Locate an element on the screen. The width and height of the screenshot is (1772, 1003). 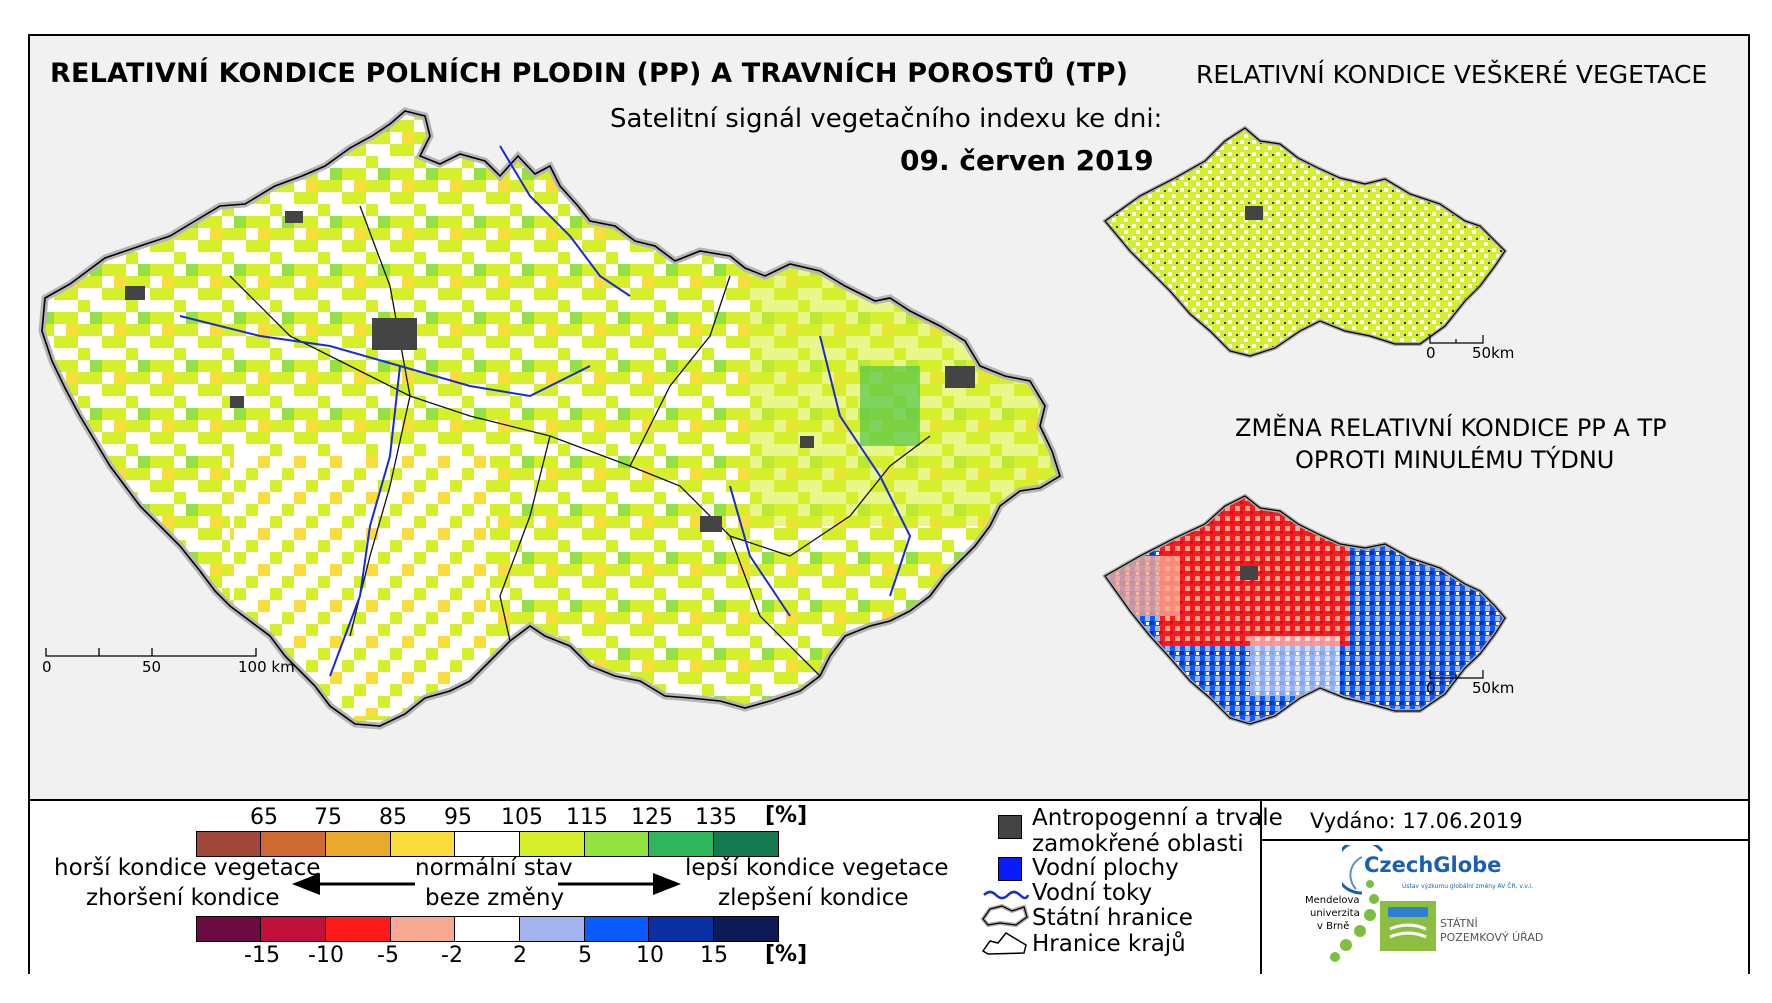
river-label: Vodní toky is located at coordinates (1092, 893).